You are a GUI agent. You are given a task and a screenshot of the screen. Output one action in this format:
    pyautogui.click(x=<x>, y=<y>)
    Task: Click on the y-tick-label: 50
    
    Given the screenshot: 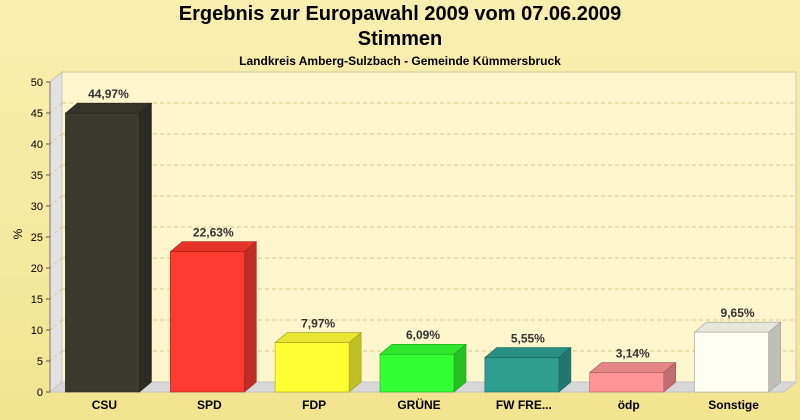 What is the action you would take?
    pyautogui.click(x=37, y=83)
    